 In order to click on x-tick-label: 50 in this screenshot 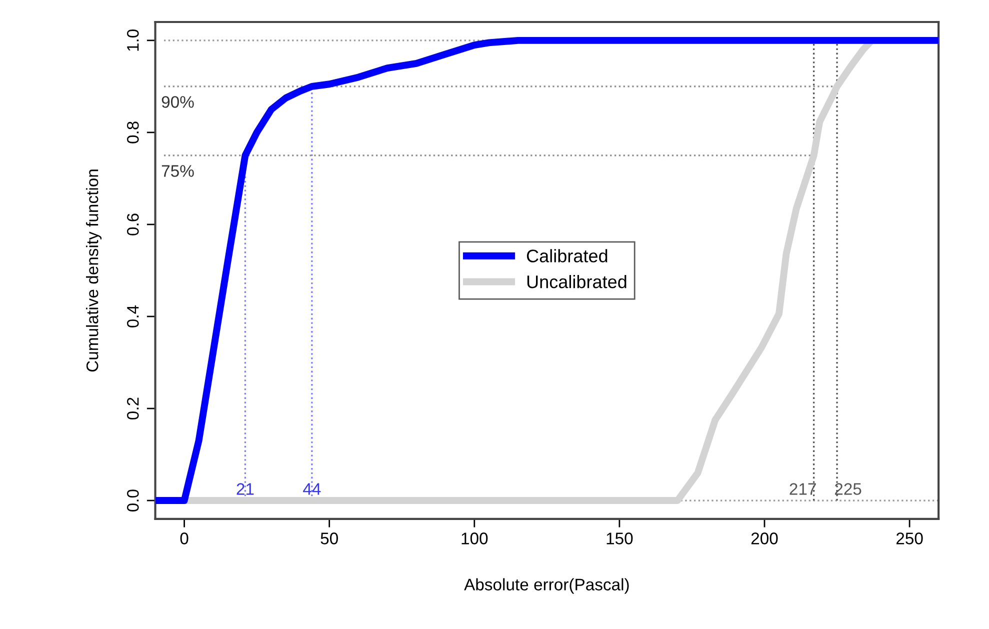, I will do `click(329, 538)`.